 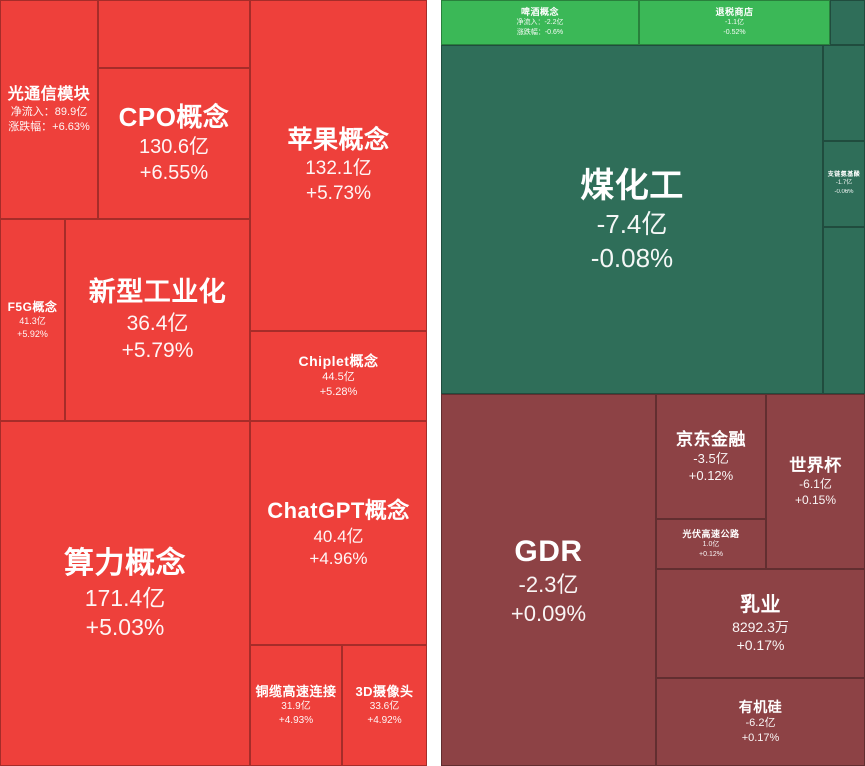 What do you see at coordinates (711, 439) in the screenshot?
I see `tile-title: 京东金融` at bounding box center [711, 439].